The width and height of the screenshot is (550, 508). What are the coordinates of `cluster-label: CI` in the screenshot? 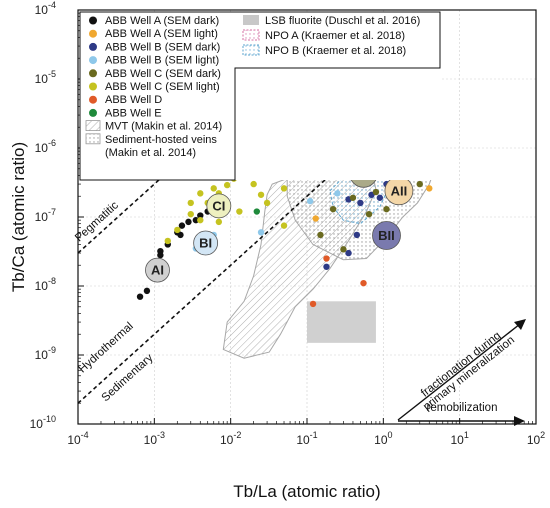 It's located at (218, 205).